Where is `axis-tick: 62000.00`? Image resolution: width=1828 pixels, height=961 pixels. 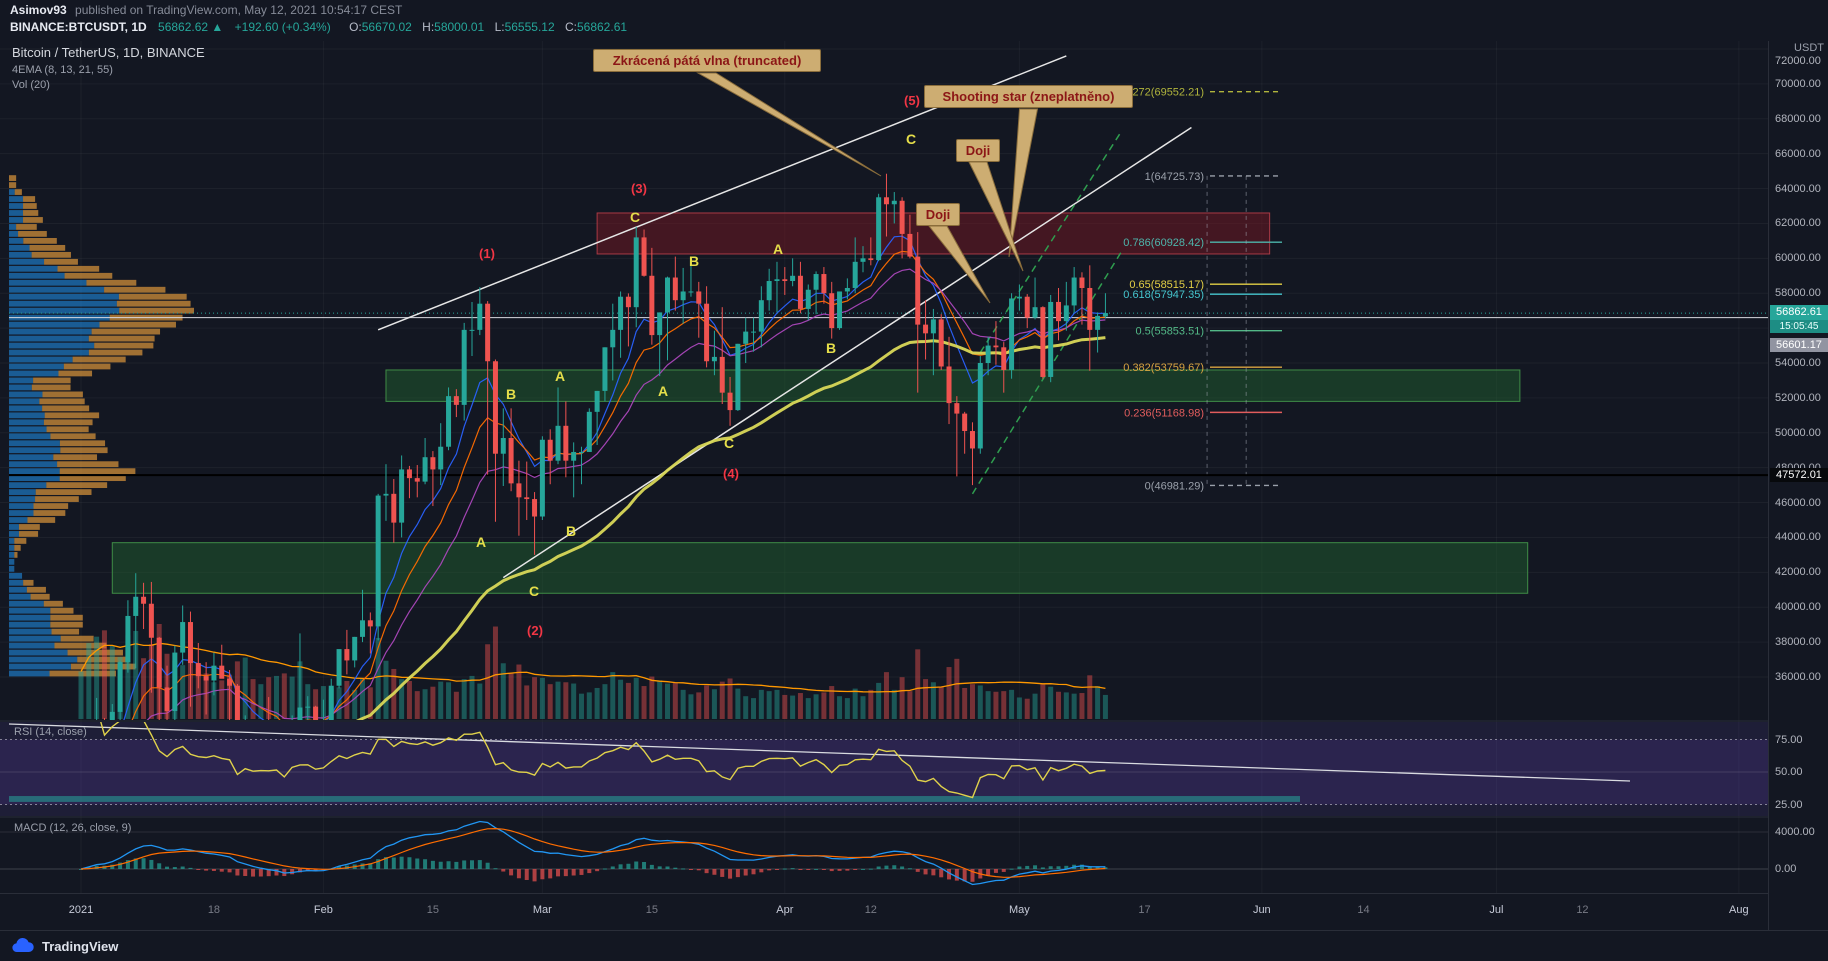
axis-tick: 62000.00 is located at coordinates (1798, 223).